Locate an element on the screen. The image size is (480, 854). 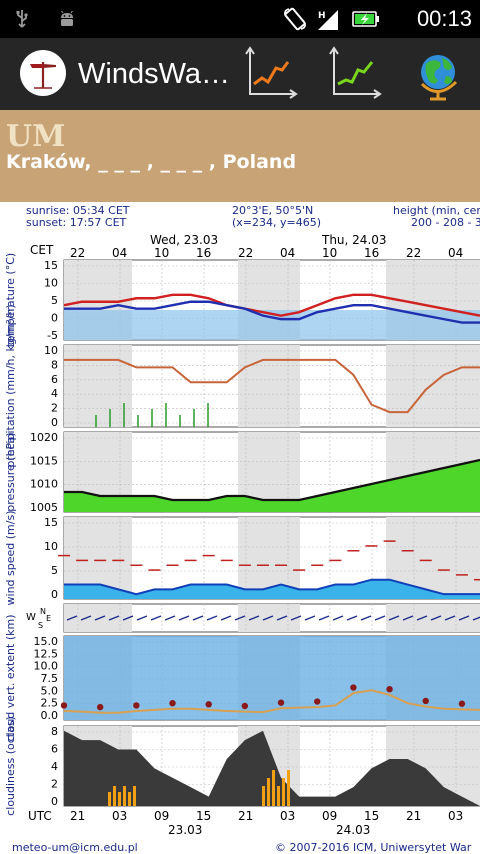
windsock-logo-icon is located at coordinates (43, 73).